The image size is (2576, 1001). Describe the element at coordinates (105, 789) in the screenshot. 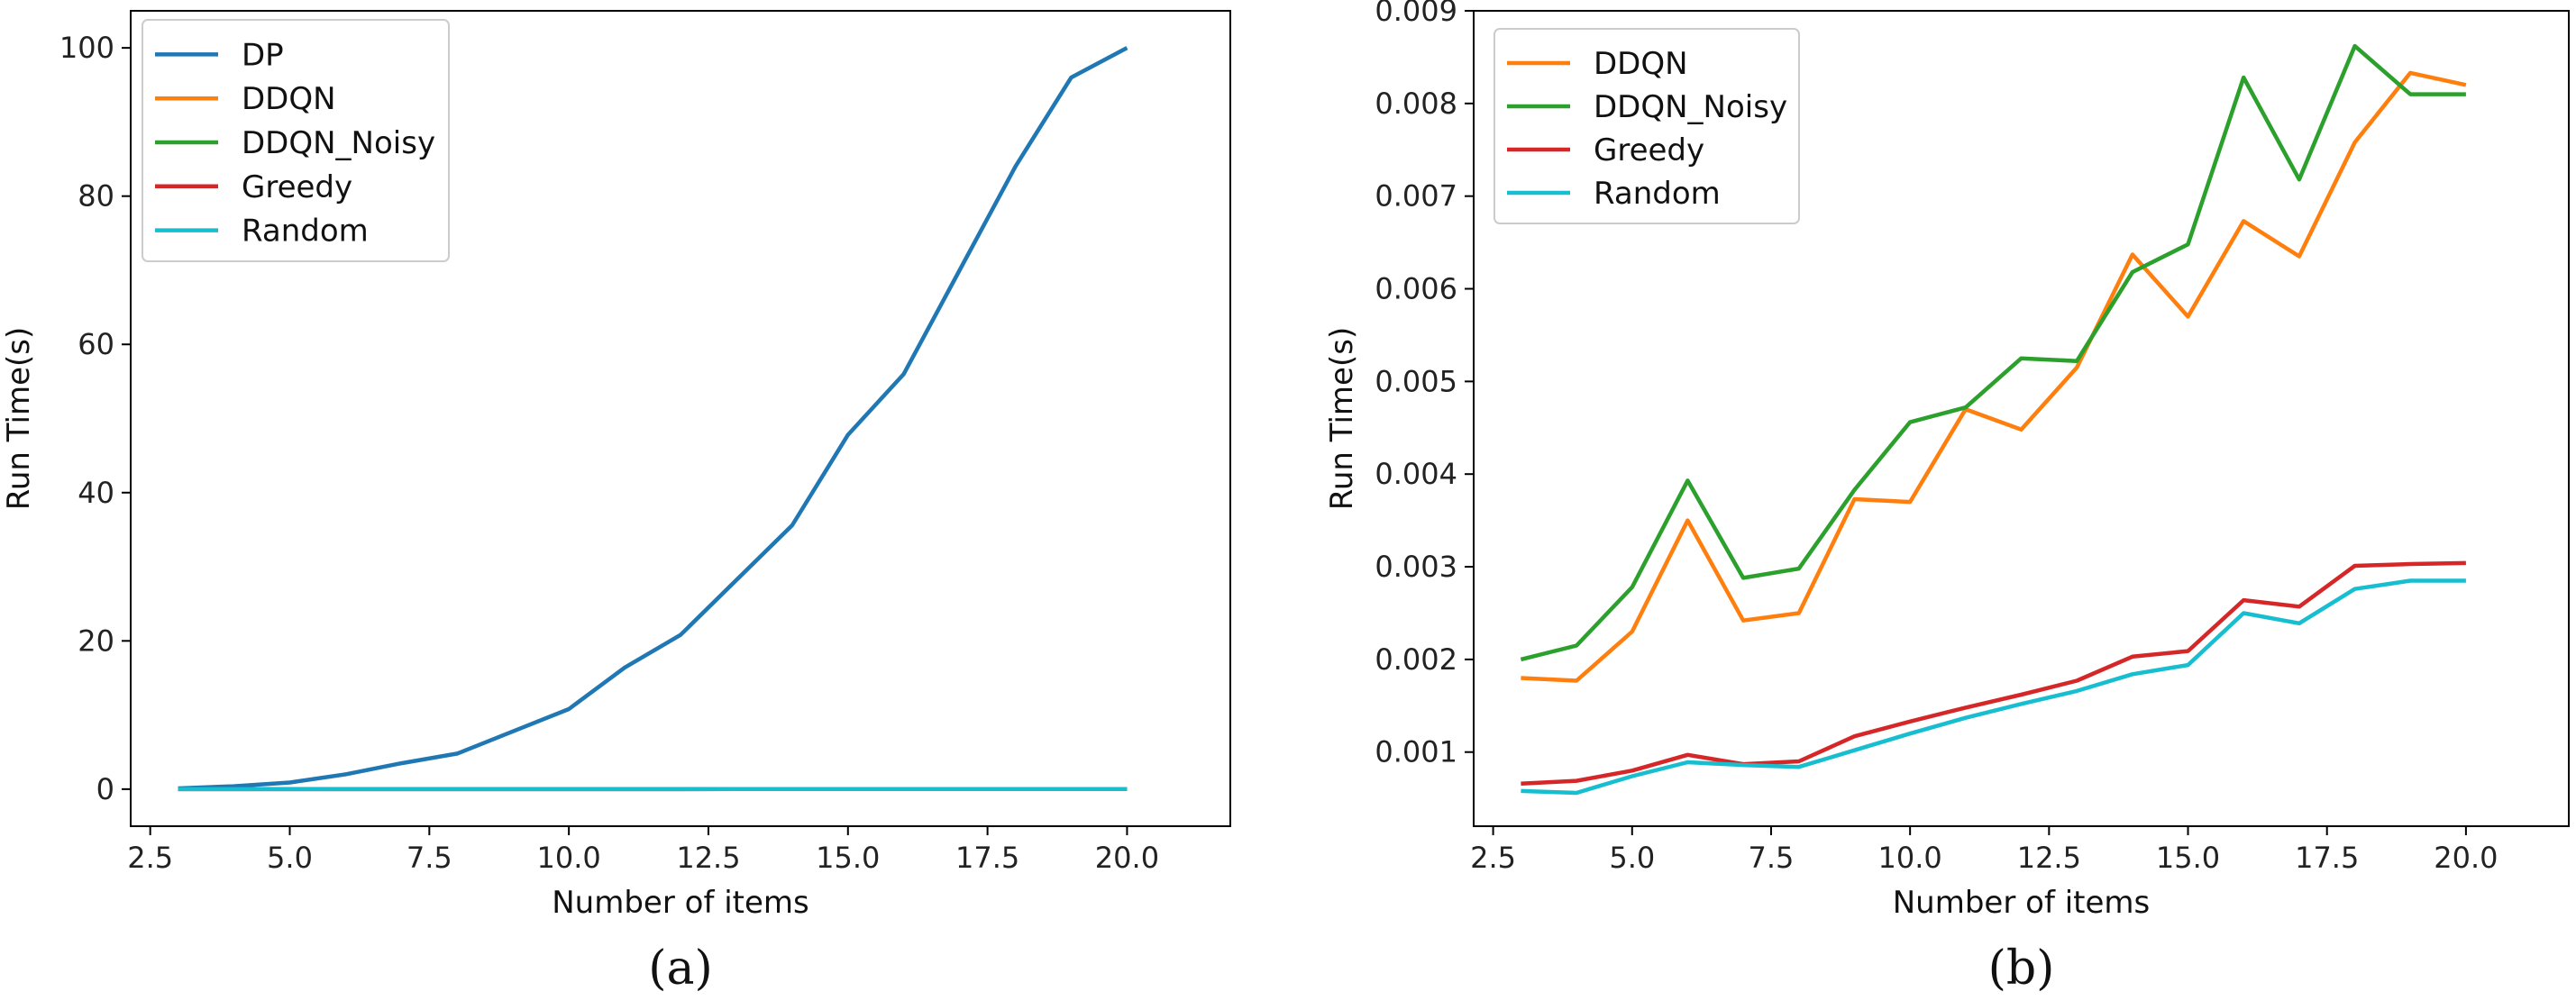

I see `y-tick-label: 0` at that location.